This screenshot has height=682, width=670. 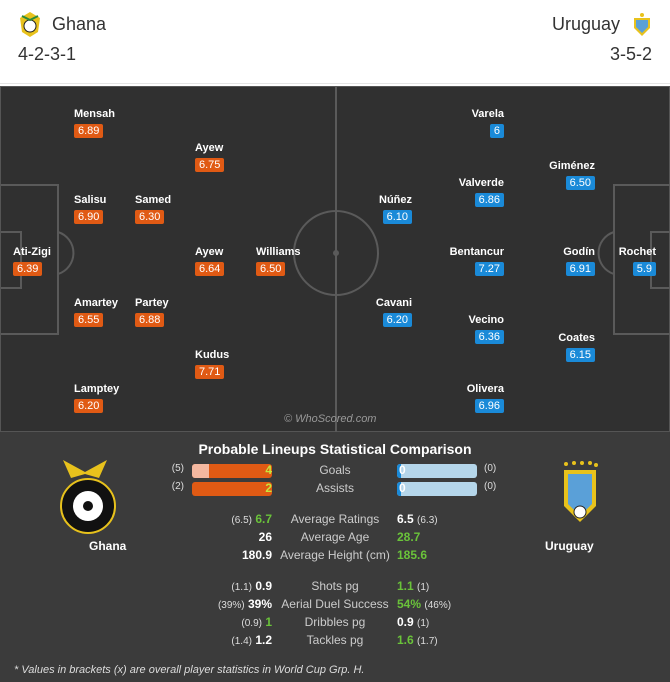 I want to click on player-home: Kudus 7.71, so click(x=212, y=364).